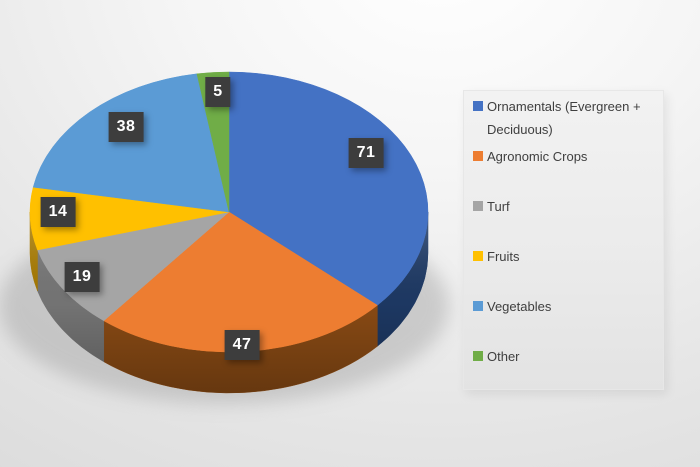 The width and height of the screenshot is (700, 467). What do you see at coordinates (519, 306) in the screenshot?
I see `legend-label: Vegetables` at bounding box center [519, 306].